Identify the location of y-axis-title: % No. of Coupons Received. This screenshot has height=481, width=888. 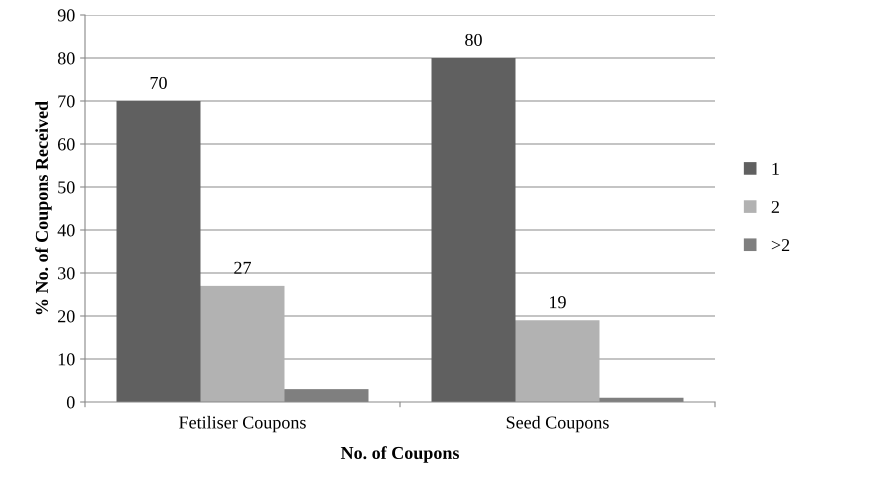
(43, 207).